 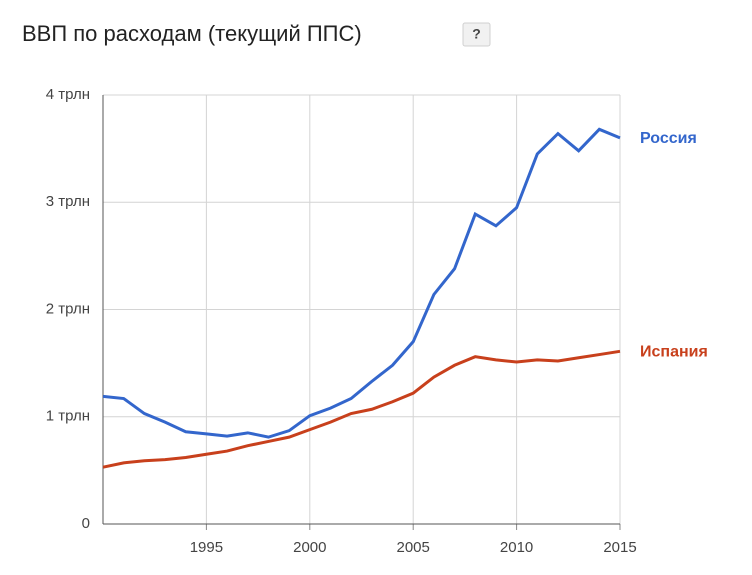 What do you see at coordinates (309, 547) in the screenshot?
I see `x-tick-label: 2000` at bounding box center [309, 547].